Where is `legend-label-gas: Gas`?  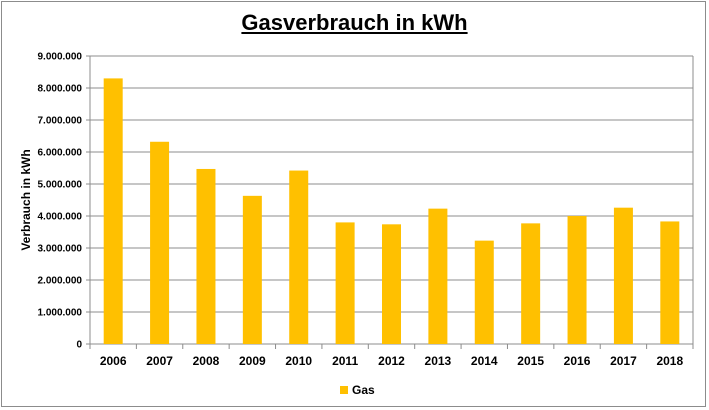
legend-label-gas: Gas is located at coordinates (363, 390).